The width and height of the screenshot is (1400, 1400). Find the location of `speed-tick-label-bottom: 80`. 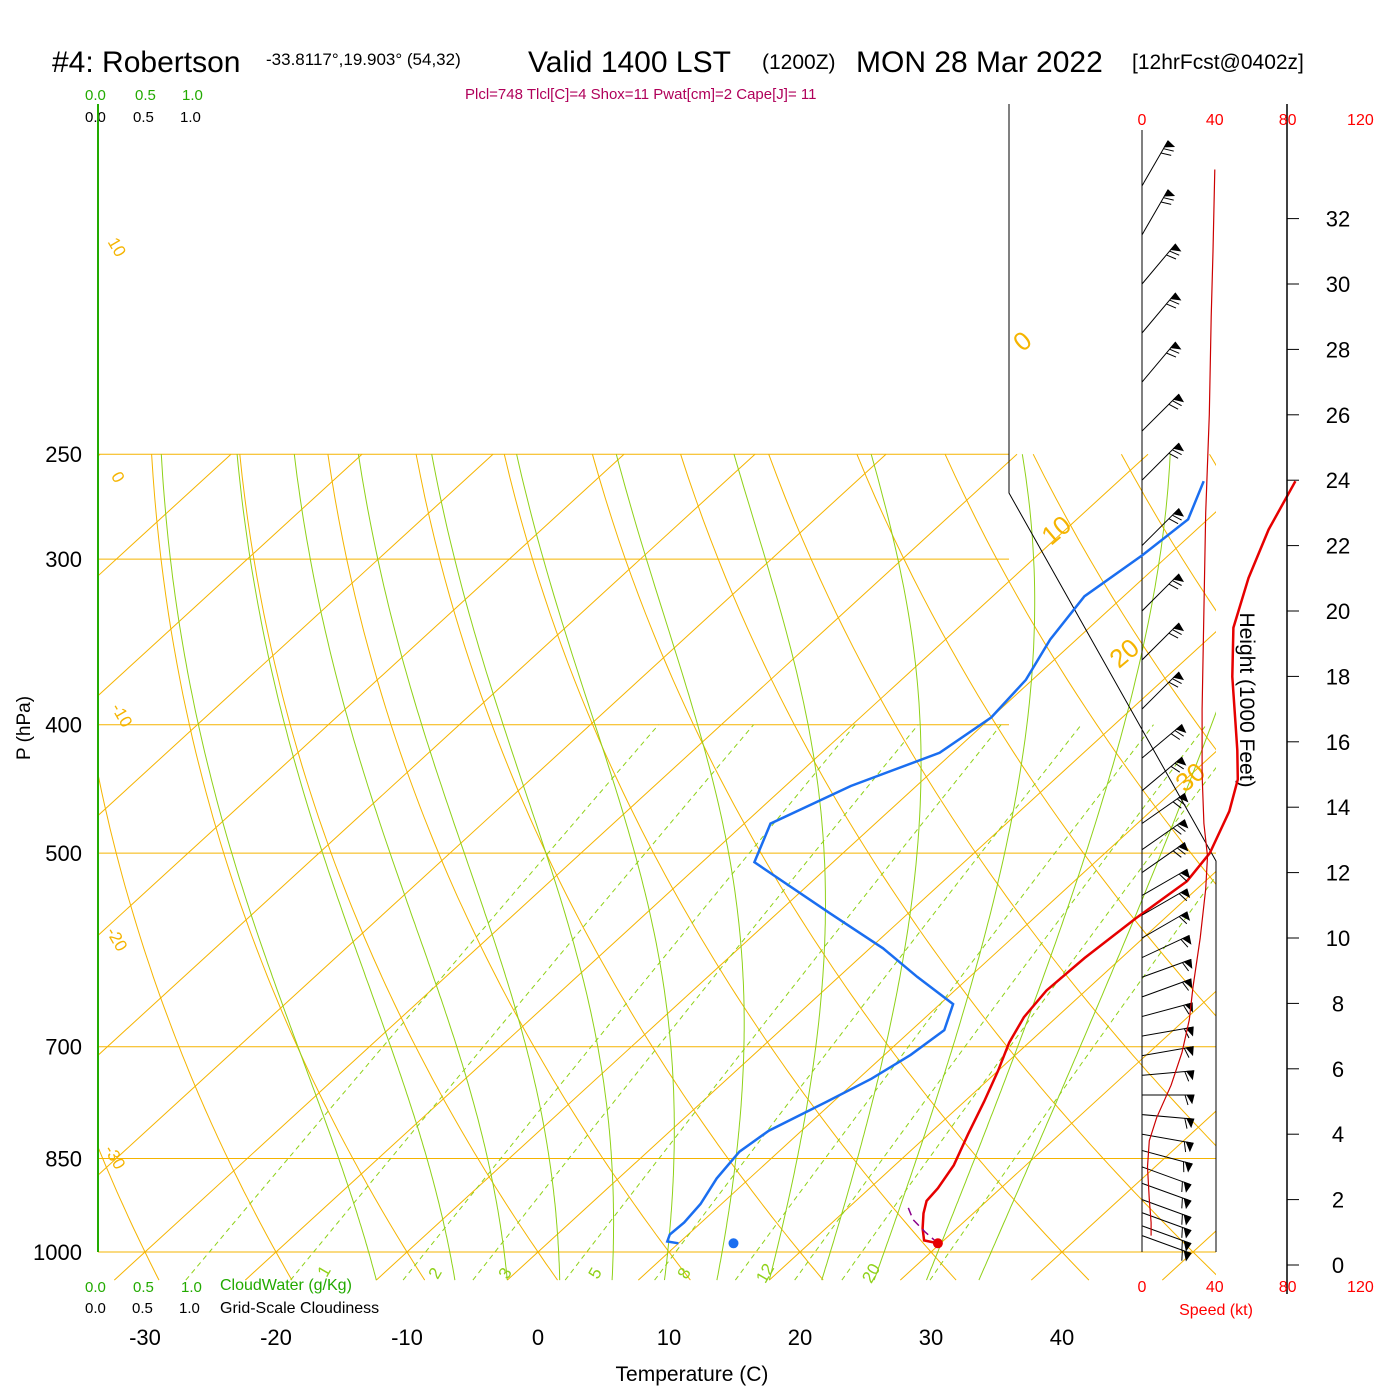

speed-tick-label-bottom: 80 is located at coordinates (1288, 1287).